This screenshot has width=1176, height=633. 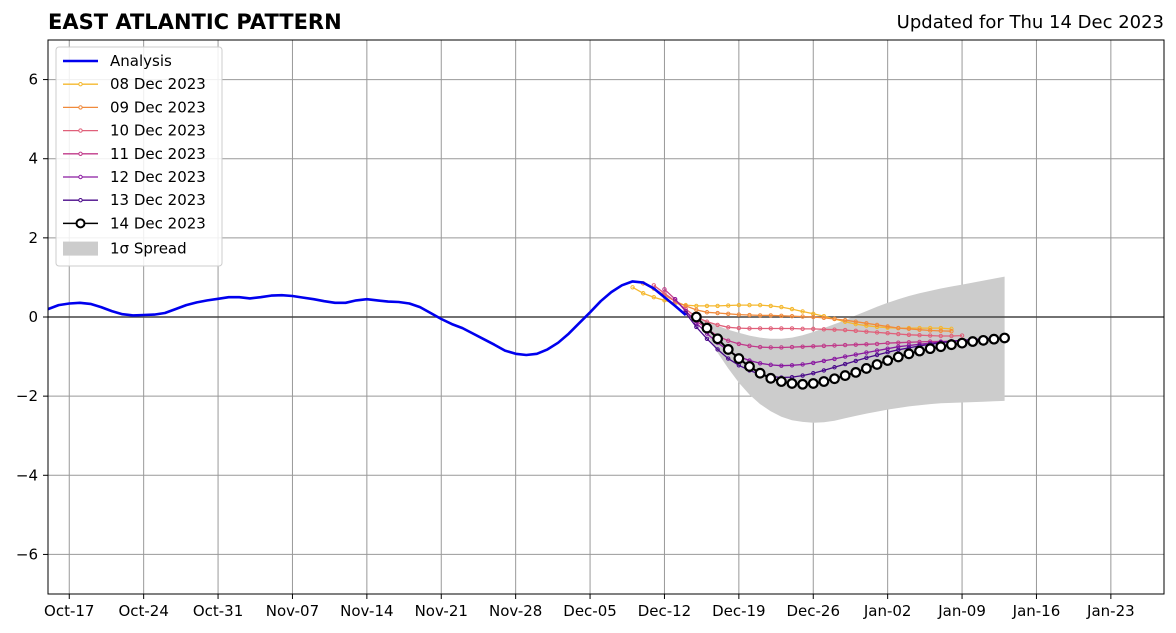 What do you see at coordinates (367, 318) in the screenshot?
I see `analysis-series` at bounding box center [367, 318].